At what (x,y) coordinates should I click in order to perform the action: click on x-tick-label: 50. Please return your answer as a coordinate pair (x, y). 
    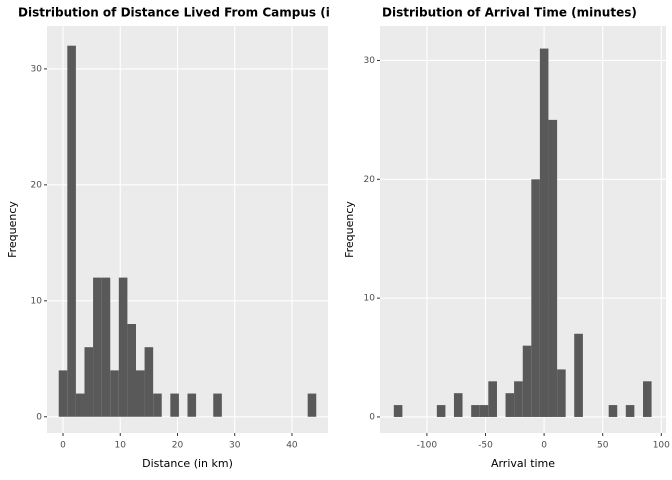
    Looking at the image, I should click on (603, 446).